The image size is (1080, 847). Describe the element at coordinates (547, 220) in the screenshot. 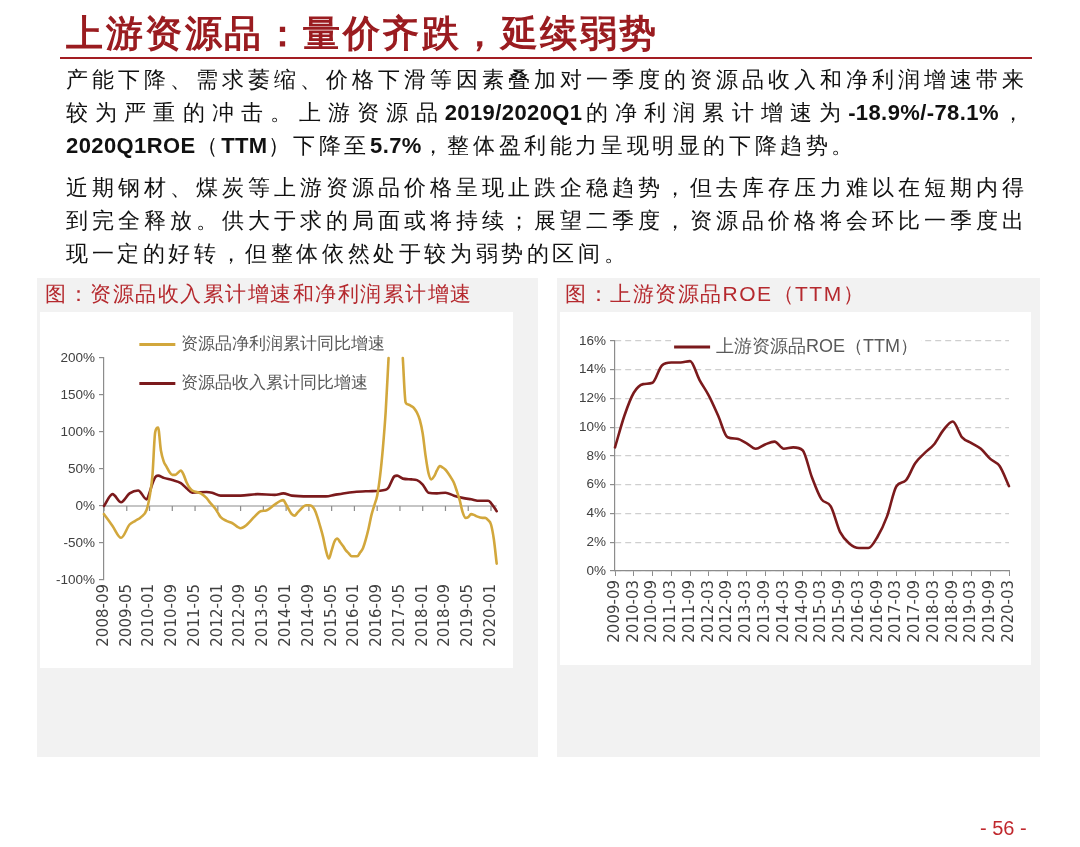

I see `text: 近期钢材、煤炭等上游资源品价格呈现止跌企稳趋势，但去库存压力难以在短期内得到完全释放。供大于求的局面或将持续；展望二季度，资源品价格将会环比一季度出现一定的好转，但整体依然处于较为弱势的区间。` at that location.